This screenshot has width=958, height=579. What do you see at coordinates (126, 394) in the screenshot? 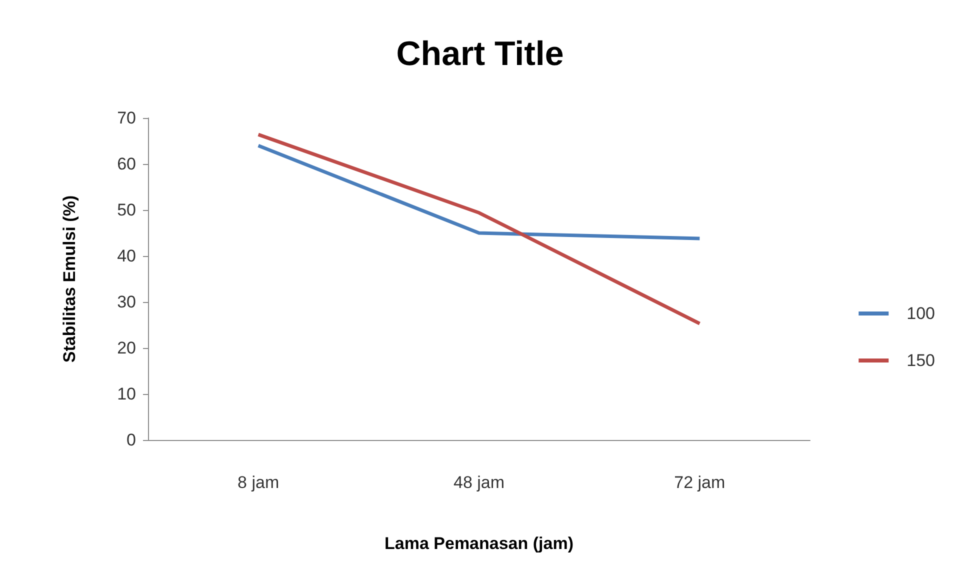
I see `y-tick-label: 10` at bounding box center [126, 394].